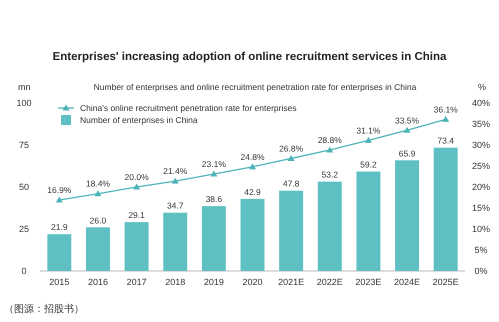  Describe the element at coordinates (481, 208) in the screenshot. I see `y2-tick-label: 15%` at that location.